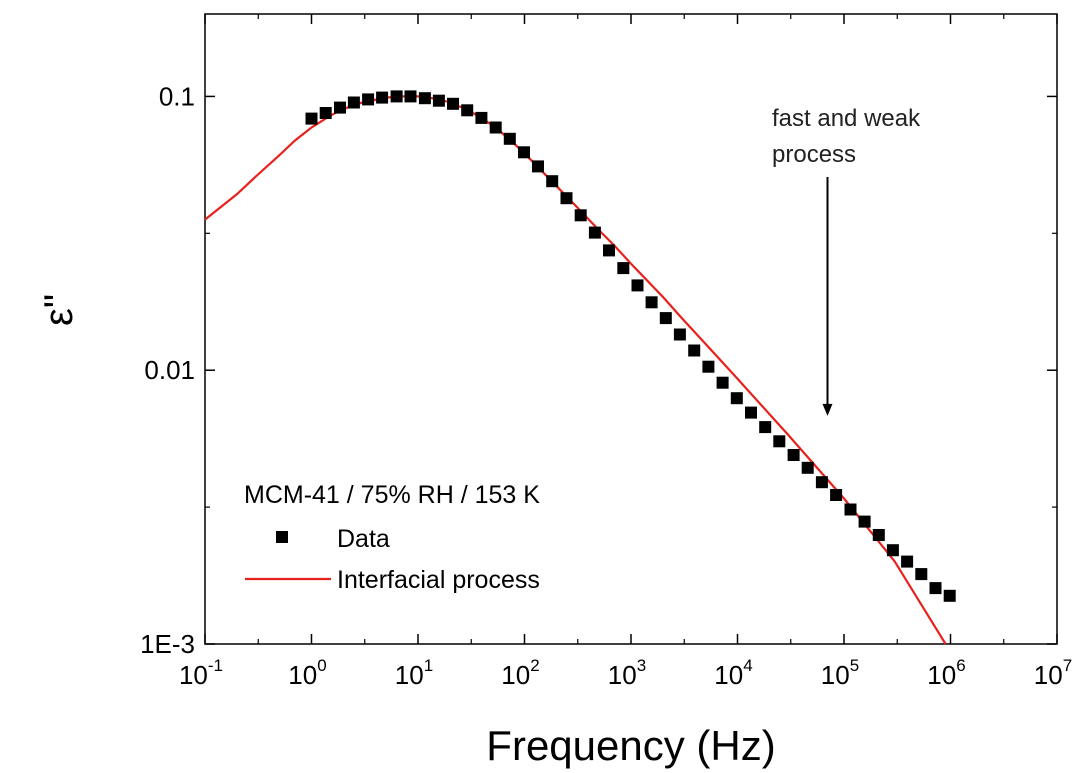 Image resolution: width=1081 pixels, height=773 pixels. What do you see at coordinates (59, 310) in the screenshot?
I see `y-axis-title: ε"` at bounding box center [59, 310].